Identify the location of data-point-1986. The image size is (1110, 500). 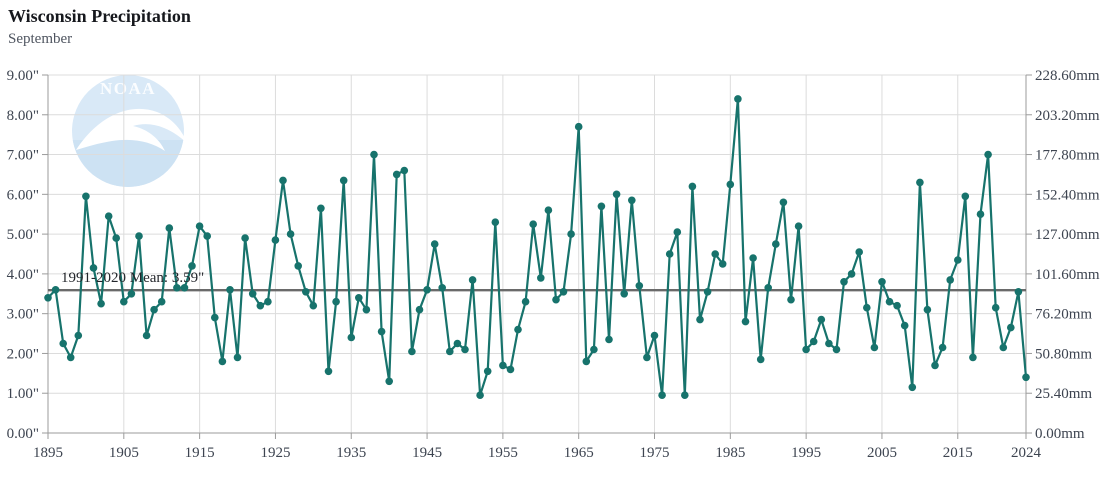
(738, 99).